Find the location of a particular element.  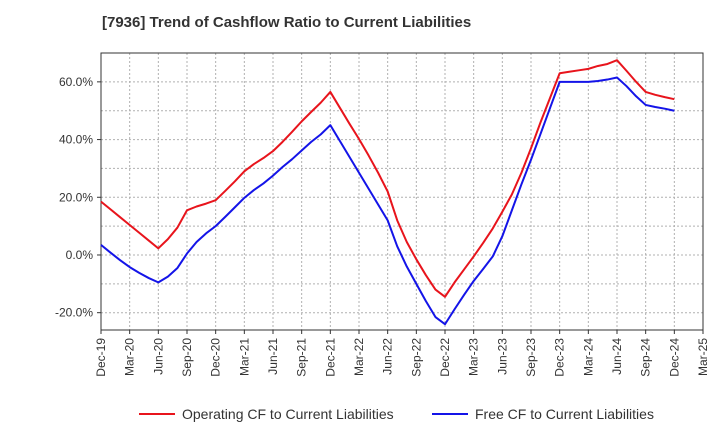

x-tick-label: Jun-23 is located at coordinates (502, 356).